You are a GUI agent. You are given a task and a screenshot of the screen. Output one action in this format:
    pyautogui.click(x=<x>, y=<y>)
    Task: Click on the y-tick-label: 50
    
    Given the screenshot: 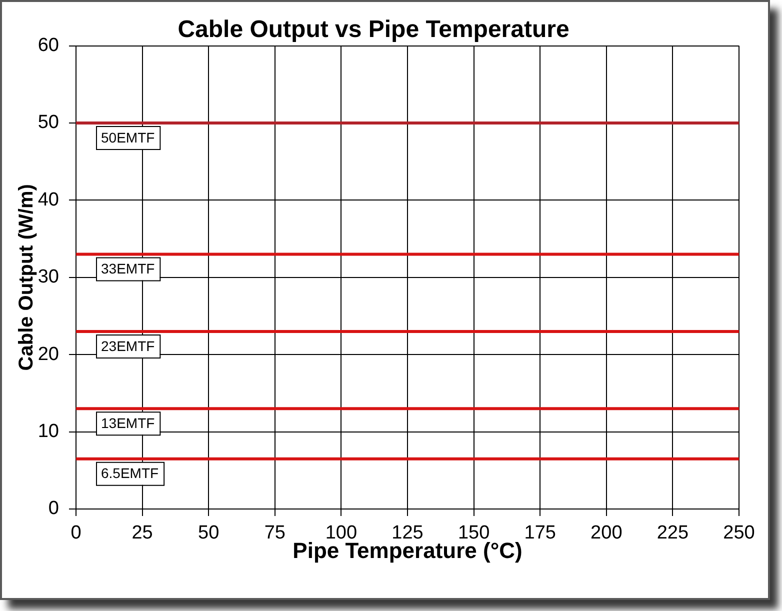 What is the action you would take?
    pyautogui.click(x=48, y=123)
    